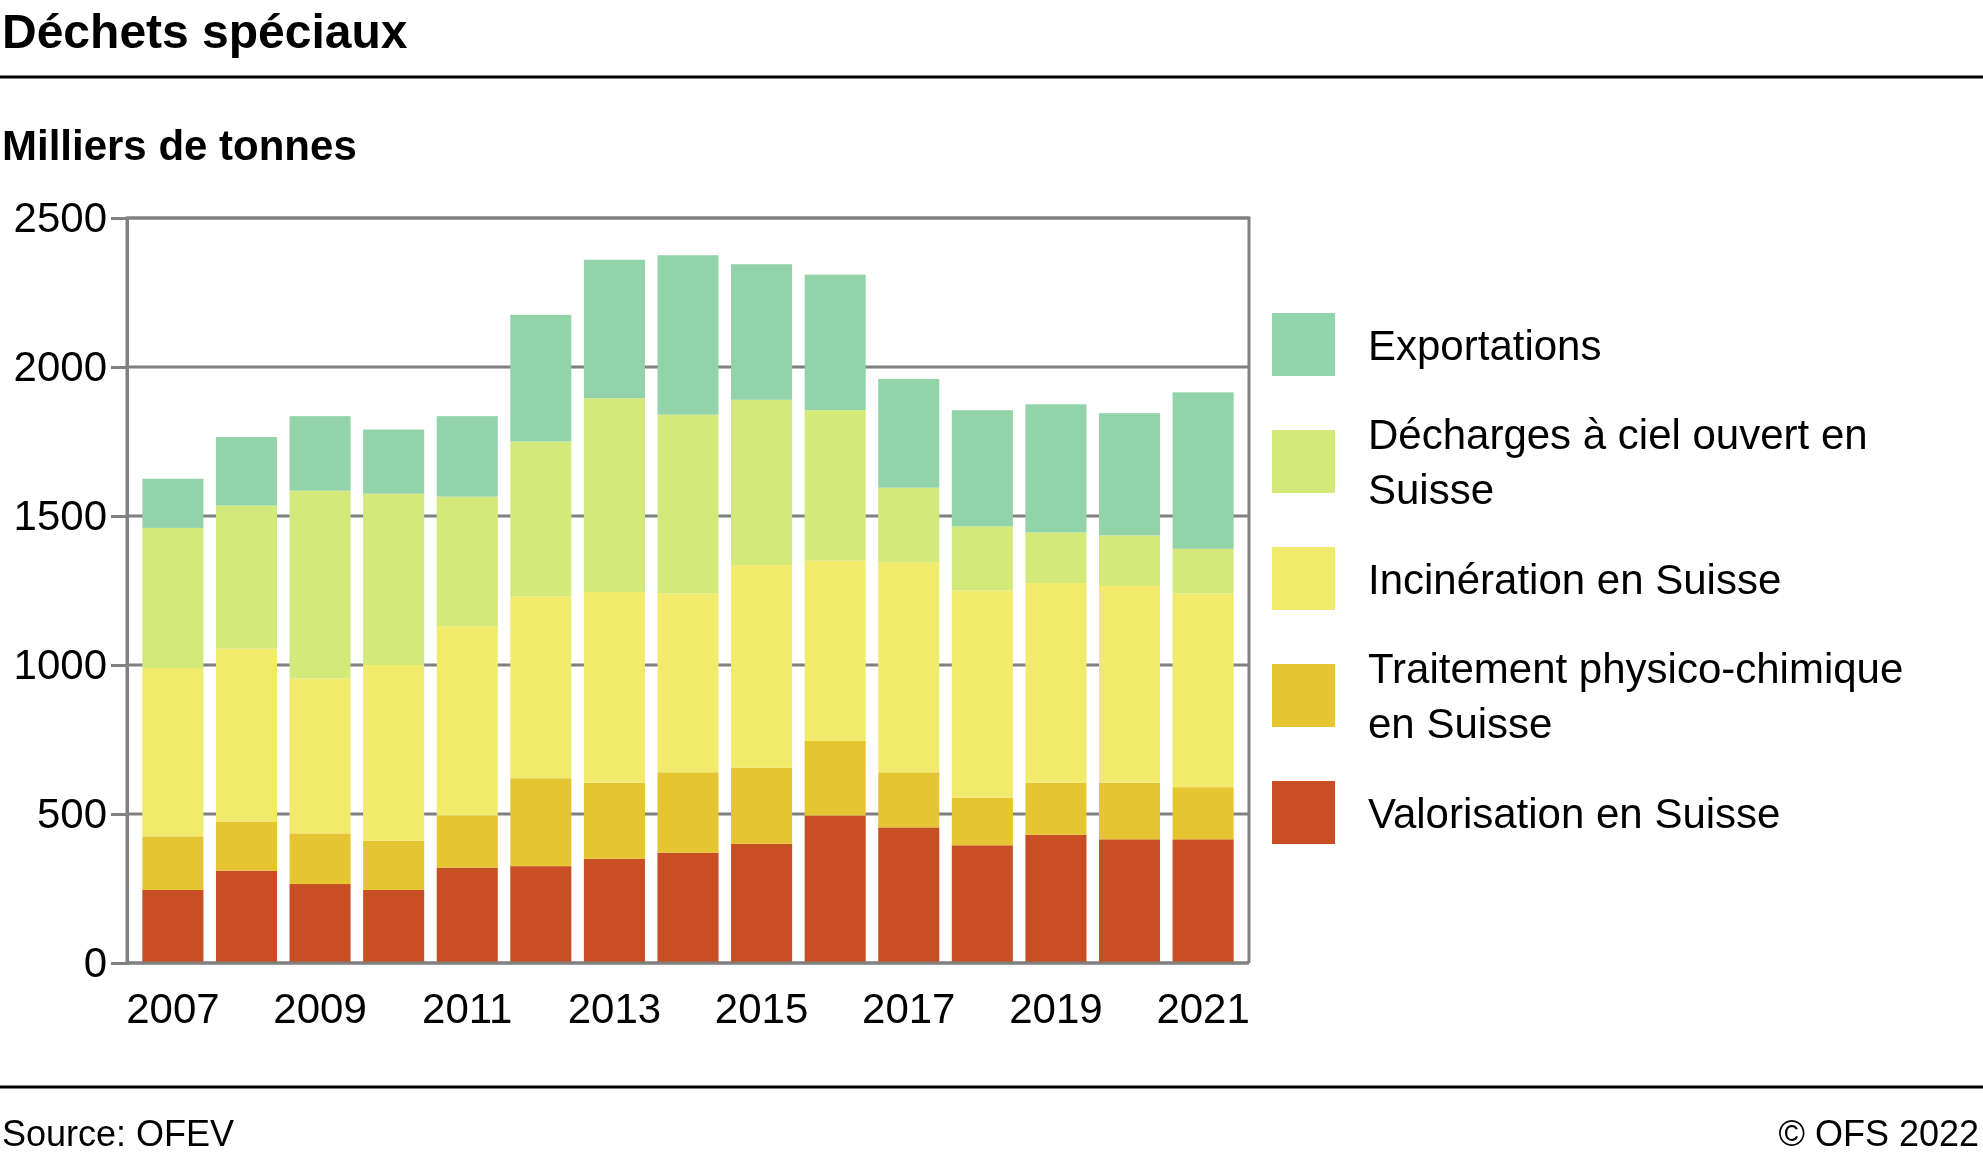  Describe the element at coordinates (1056, 1008) in the screenshot. I see `x-tick-label: 2019` at that location.